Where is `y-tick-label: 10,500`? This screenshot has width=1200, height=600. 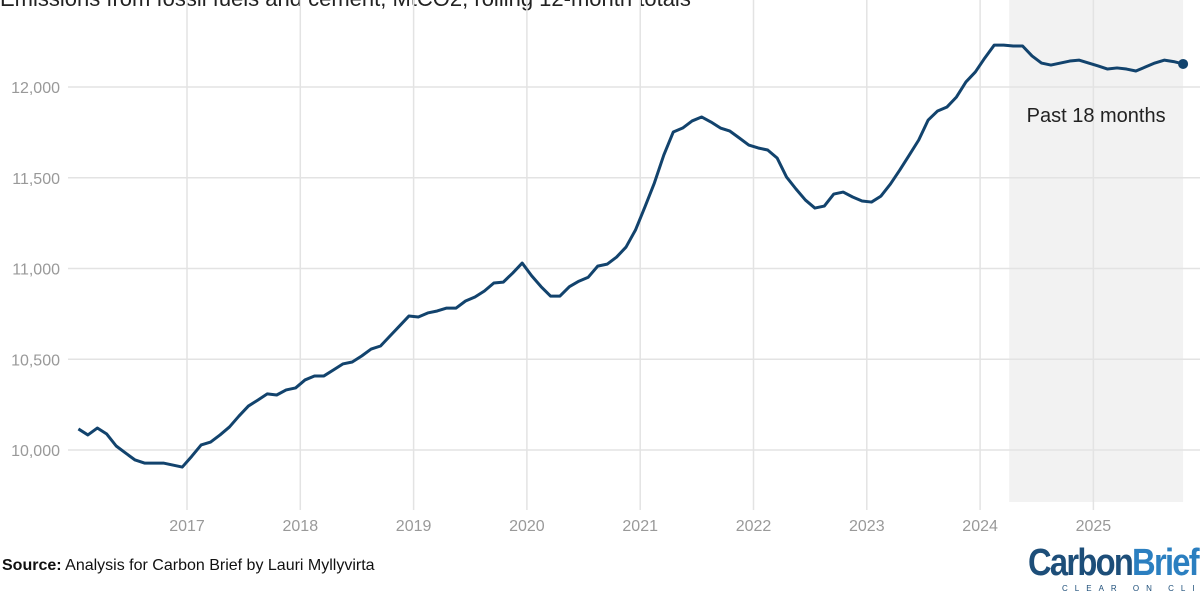
y-tick-label: 10,500 is located at coordinates (35, 360).